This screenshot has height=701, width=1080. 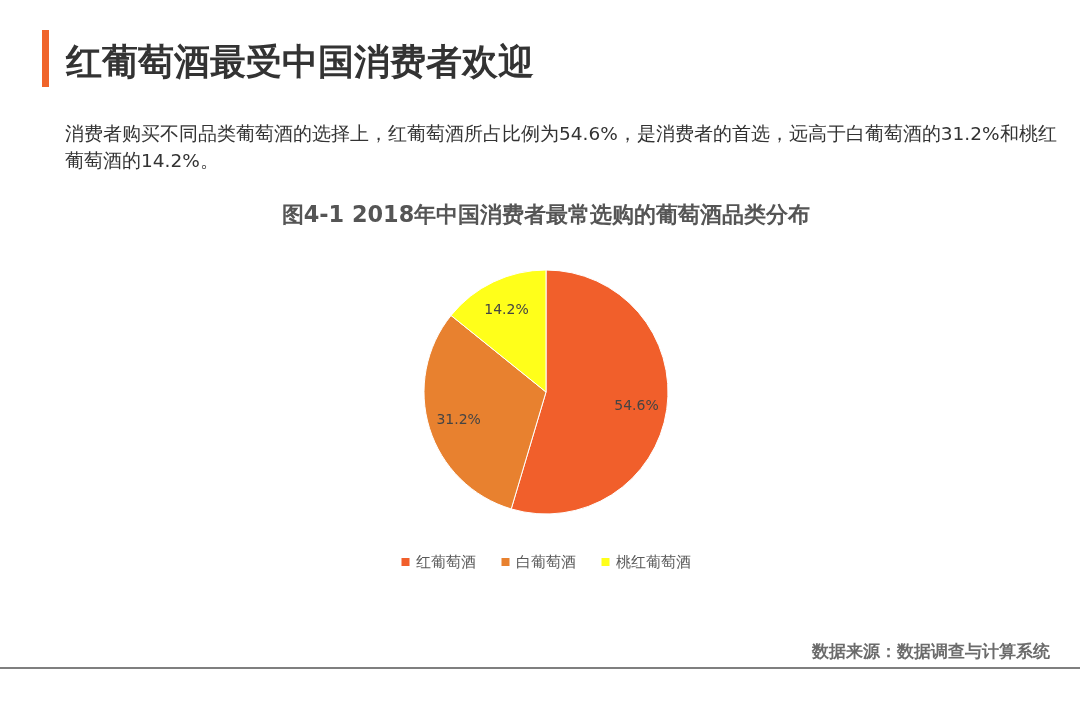 What do you see at coordinates (506, 309) in the screenshot?
I see `data-label: 14.2%` at bounding box center [506, 309].